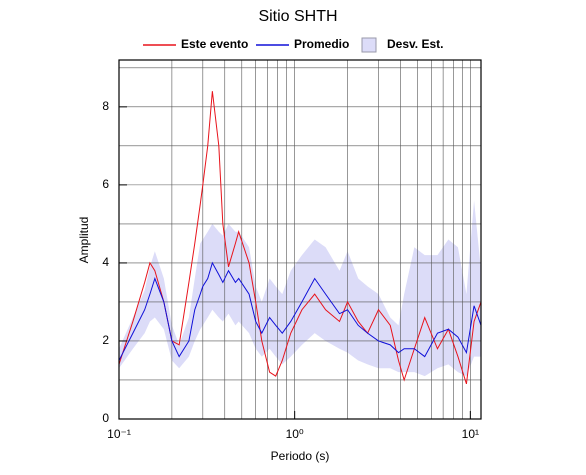 Image resolution: width=586 pixels, height=475 pixels. Describe the element at coordinates (105, 418) in the screenshot. I see `y-tick-label: 0` at that location.